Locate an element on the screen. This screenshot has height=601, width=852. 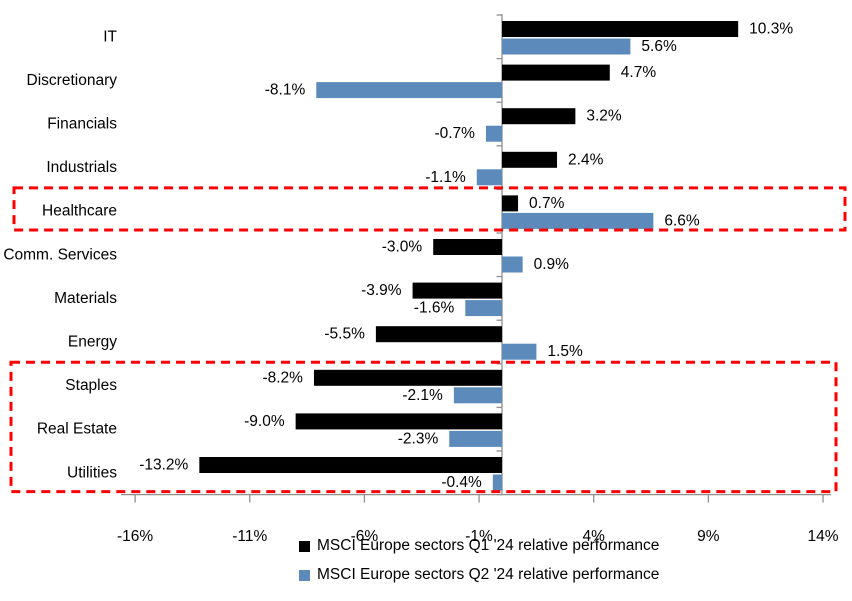
bar-value-label: -2.1% is located at coordinates (422, 395).